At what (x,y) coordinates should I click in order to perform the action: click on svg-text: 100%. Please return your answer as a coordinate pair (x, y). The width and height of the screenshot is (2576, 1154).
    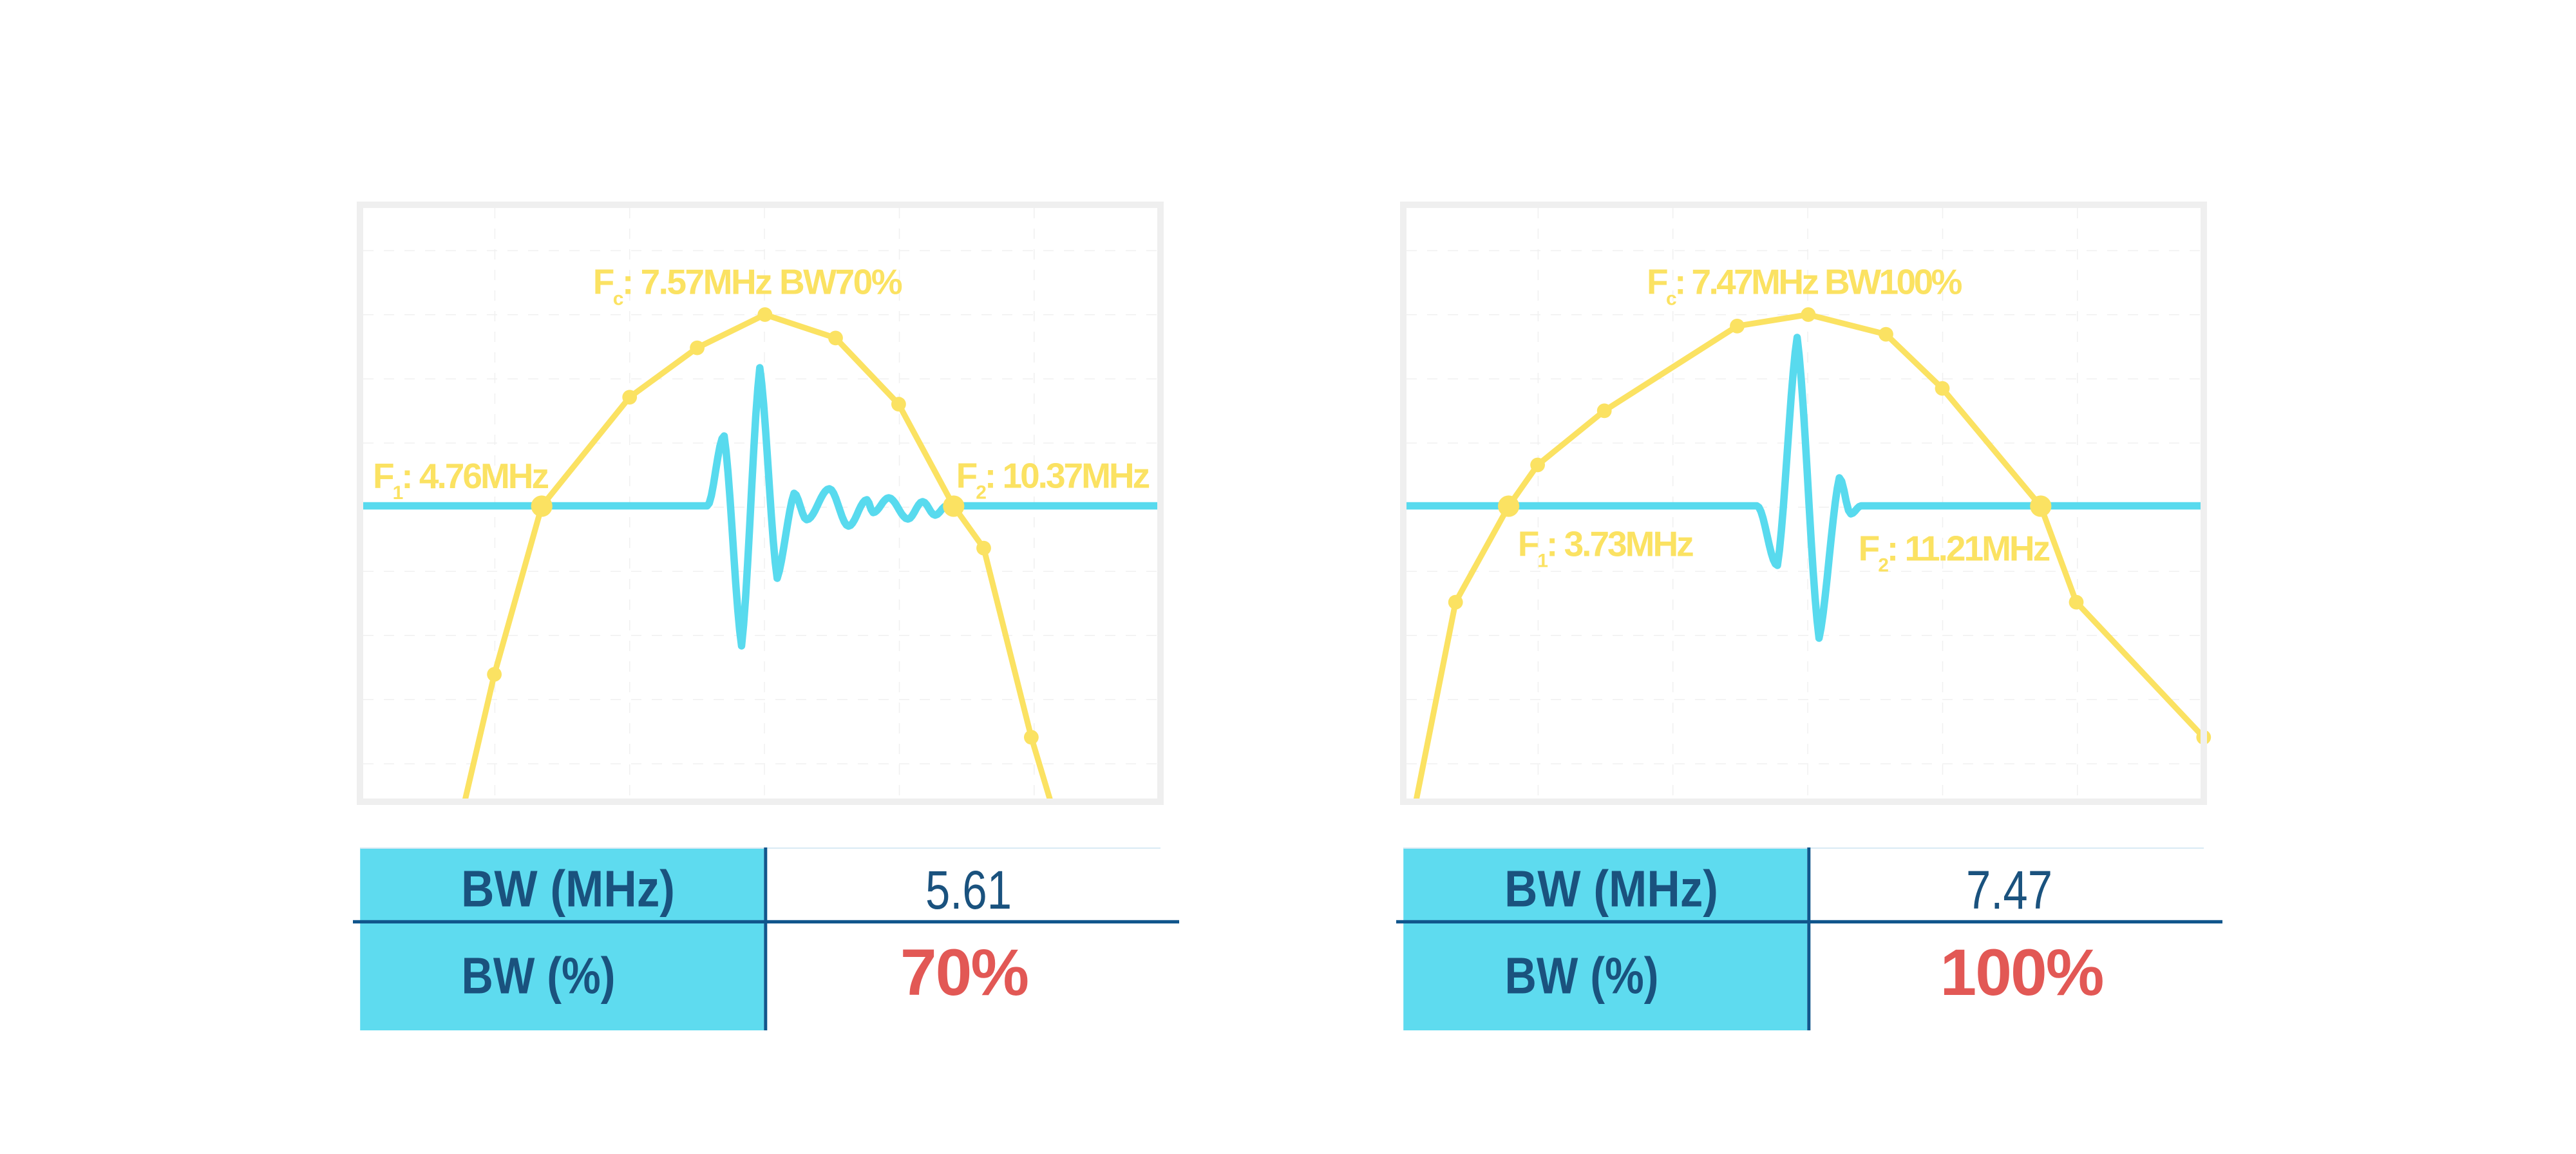
    Looking at the image, I should click on (2022, 972).